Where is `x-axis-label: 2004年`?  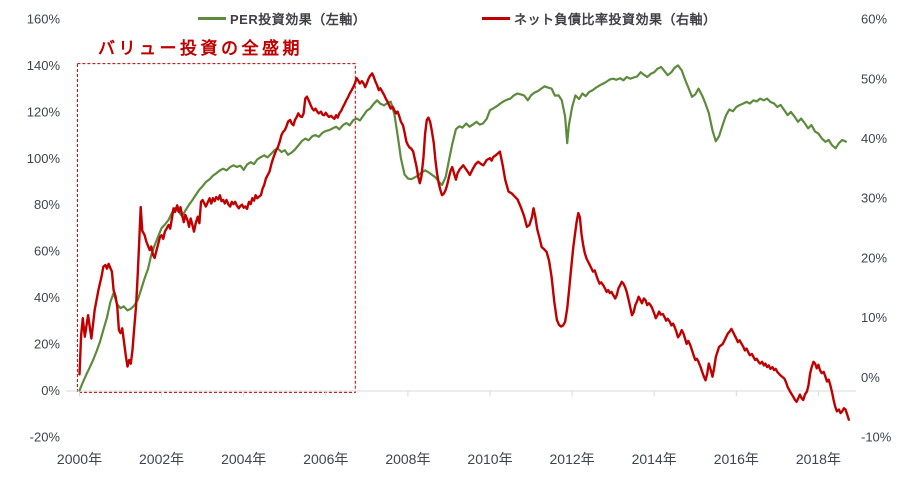
x-axis-label: 2004年 is located at coordinates (243, 459).